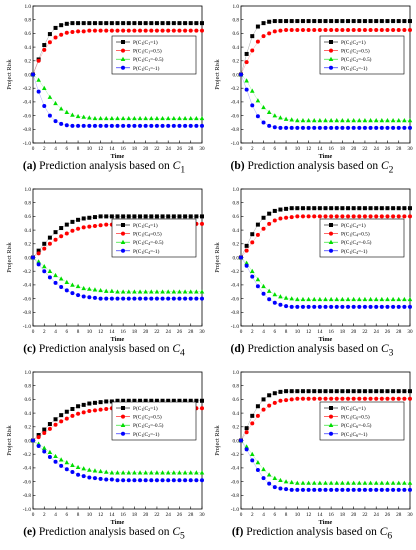 This screenshot has width=416, height=550. Describe the element at coordinates (117, 274) in the screenshot. I see `series-line` at that location.